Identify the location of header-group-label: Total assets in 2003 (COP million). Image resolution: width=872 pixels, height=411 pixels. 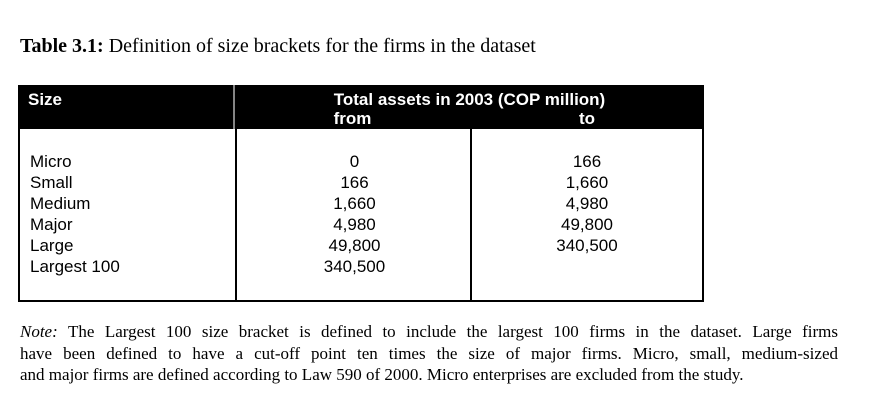
(469, 99).